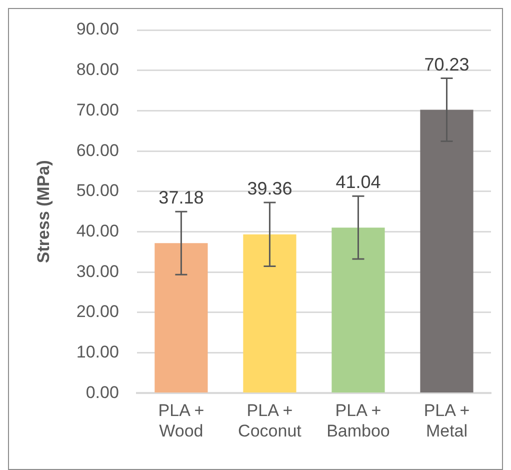  Describe the element at coordinates (269, 188) in the screenshot. I see `data-label: 39.36` at that location.